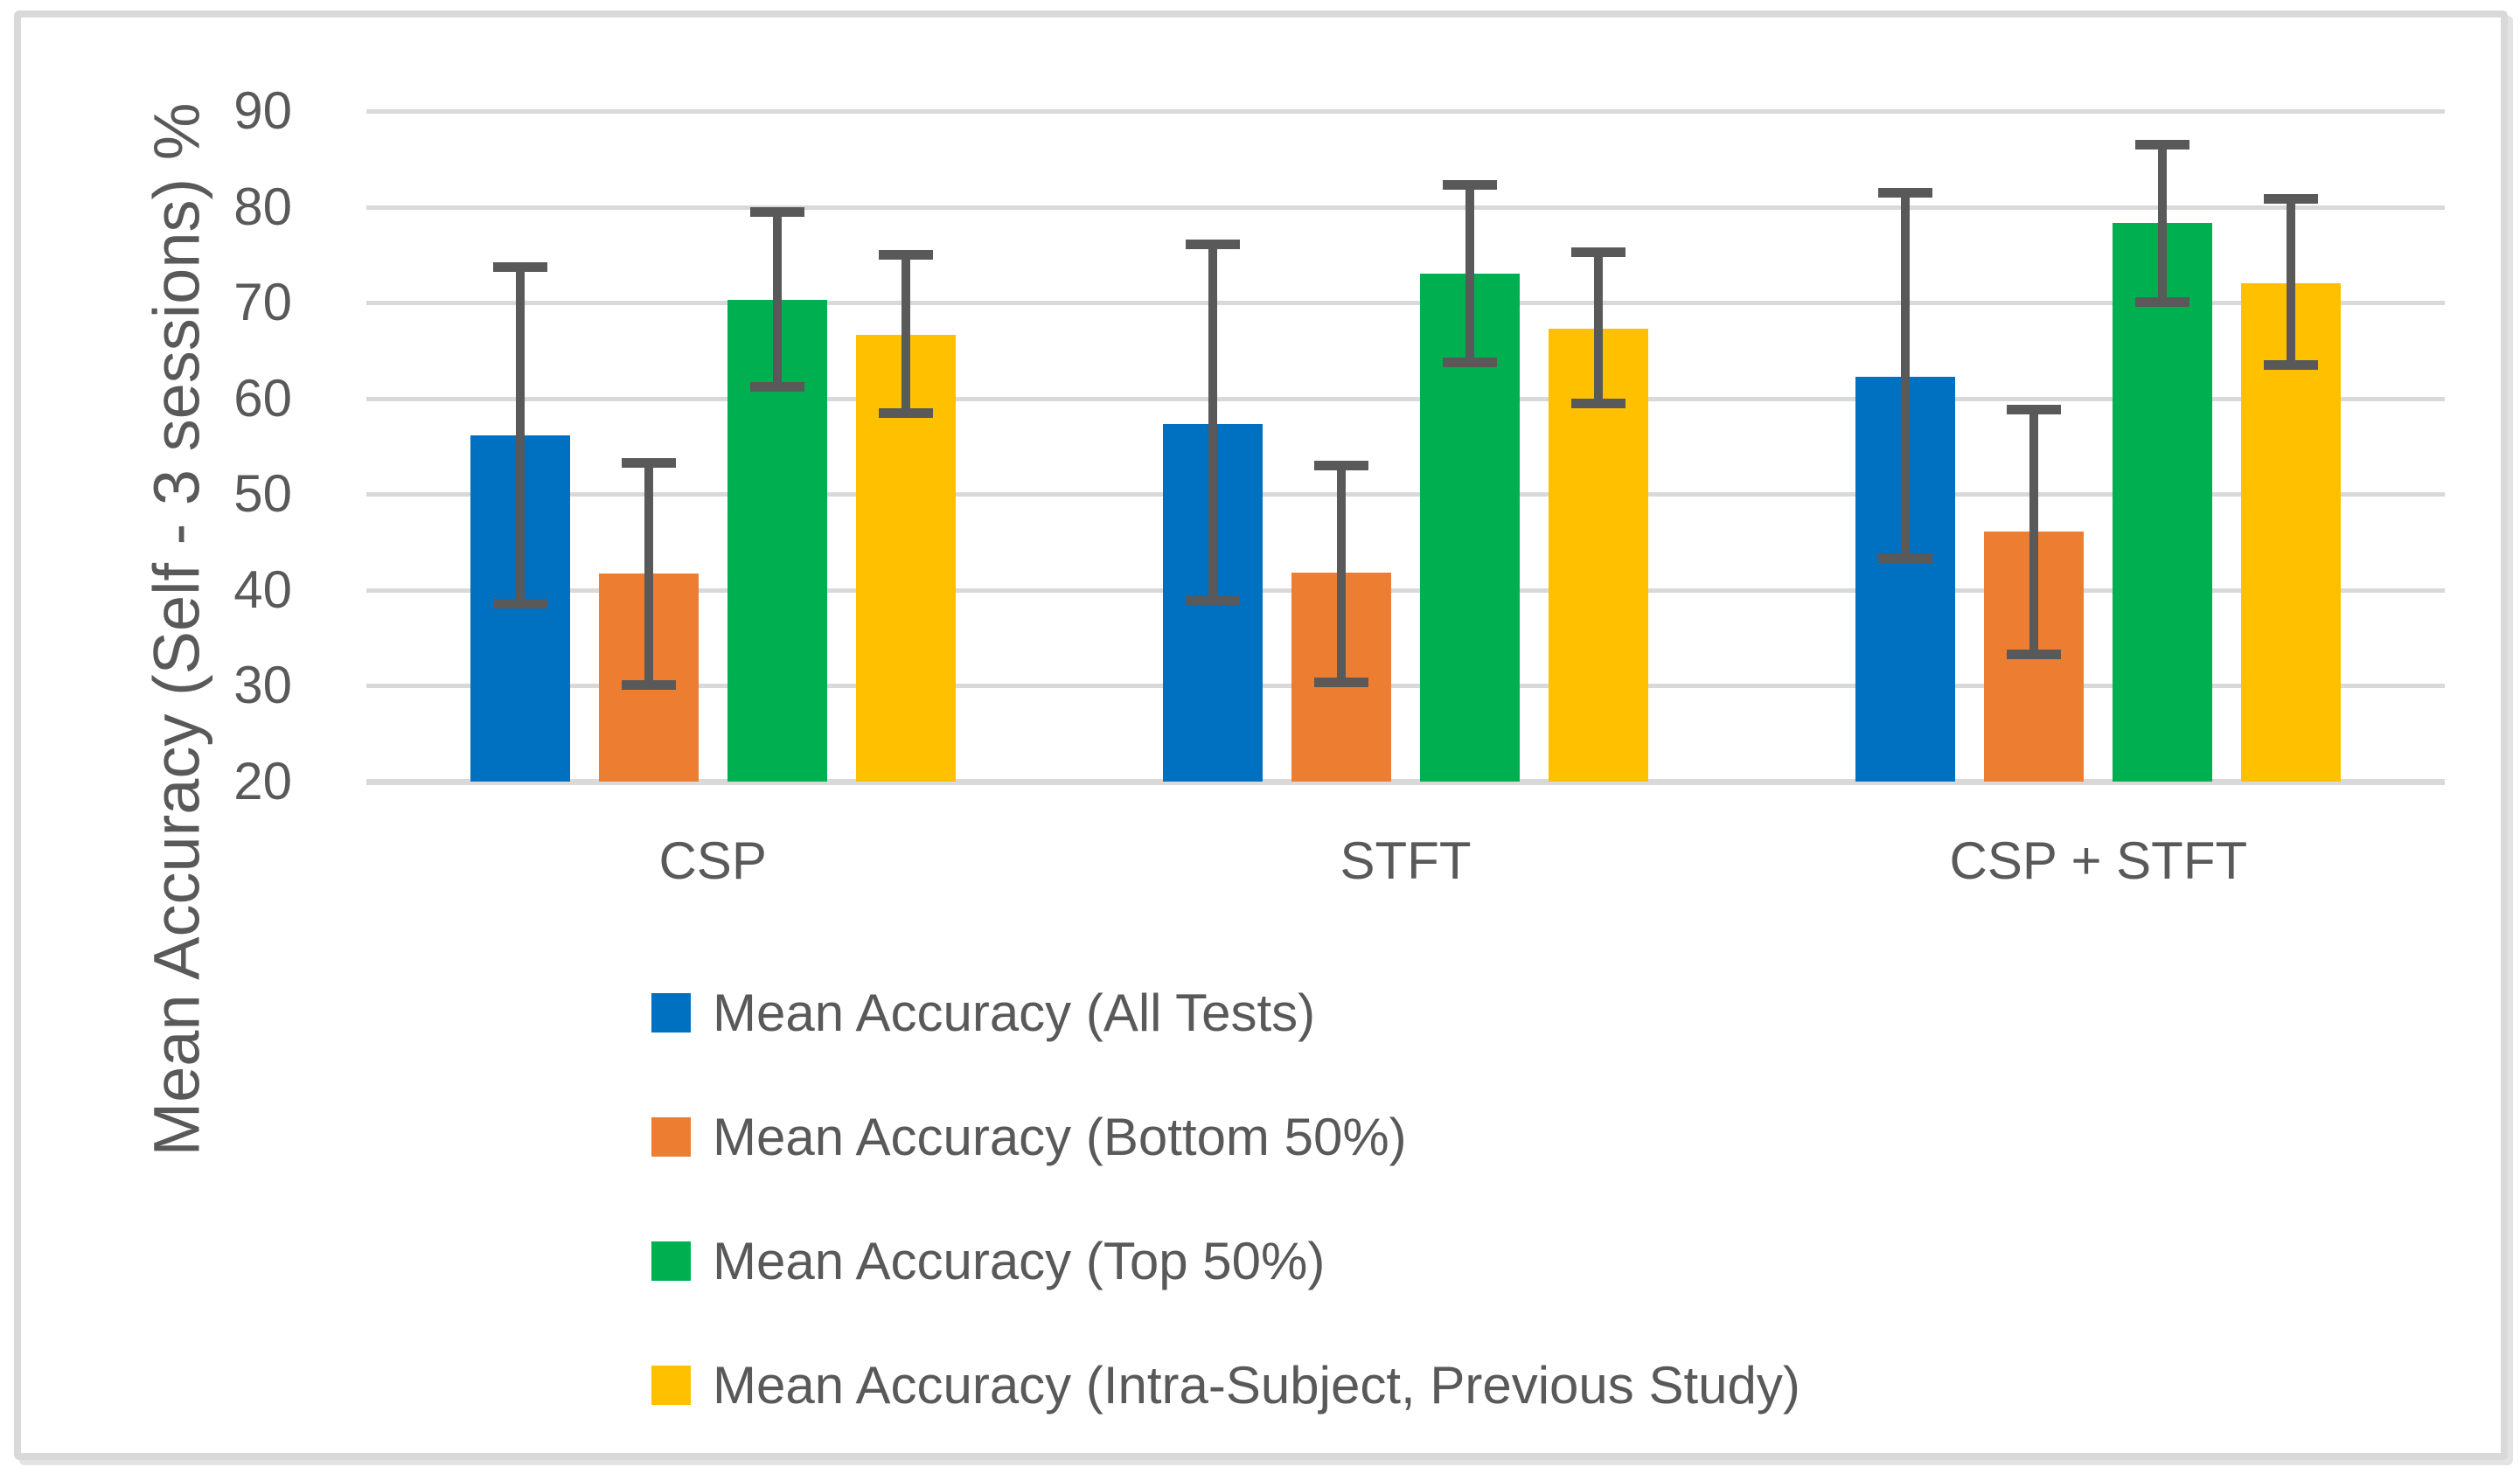  I want to click on x-label-csp-stft: CSP + STFT, so click(2098, 860).